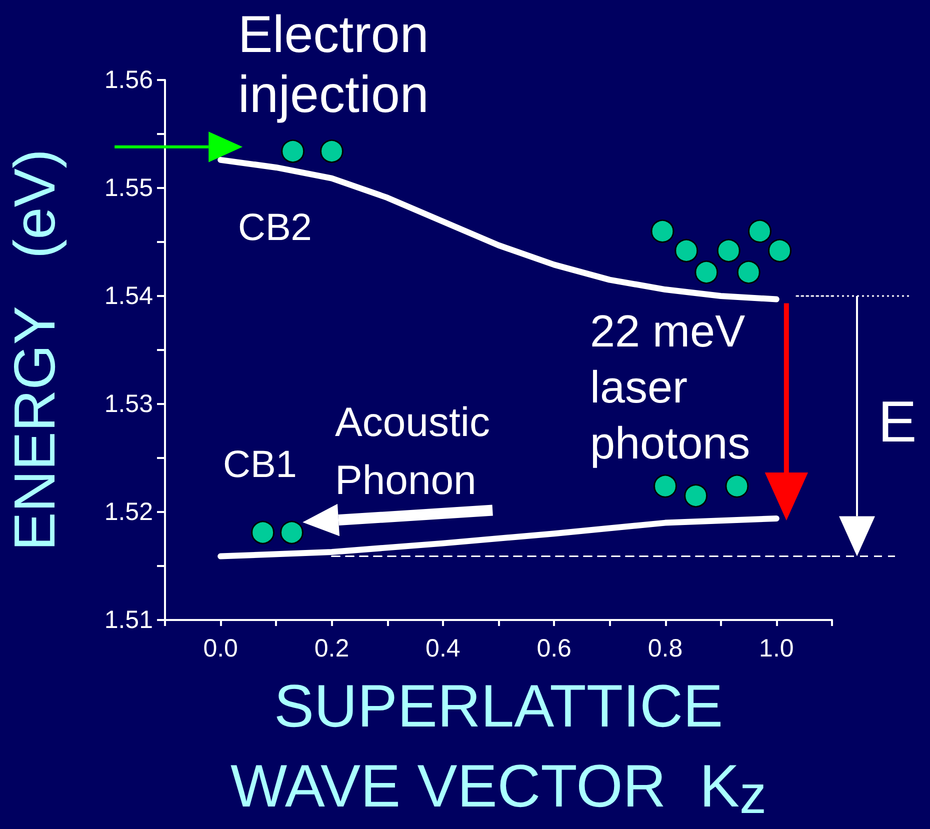 This screenshot has width=930, height=829. What do you see at coordinates (665, 648) in the screenshot?
I see `x-tick-label: 0.8` at bounding box center [665, 648].